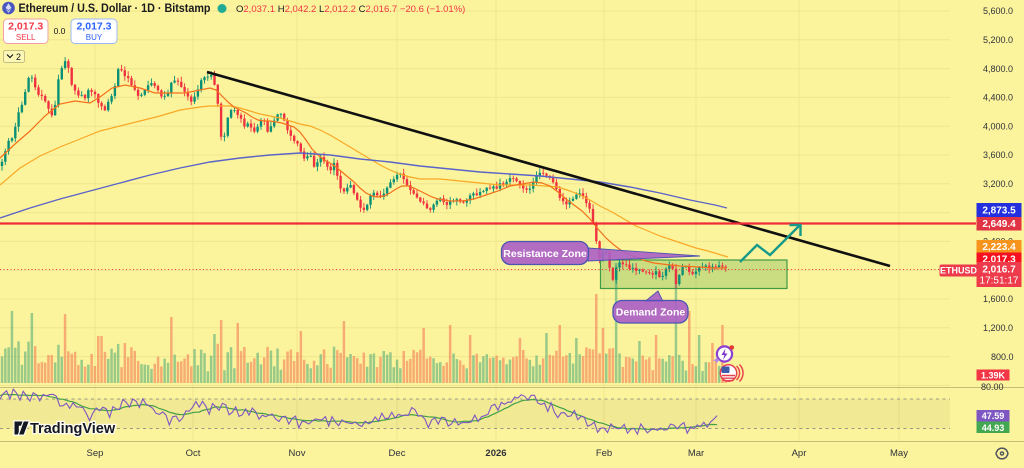  Describe the element at coordinates (998, 126) in the screenshot. I see `svg-text: 4,000.0` at that location.